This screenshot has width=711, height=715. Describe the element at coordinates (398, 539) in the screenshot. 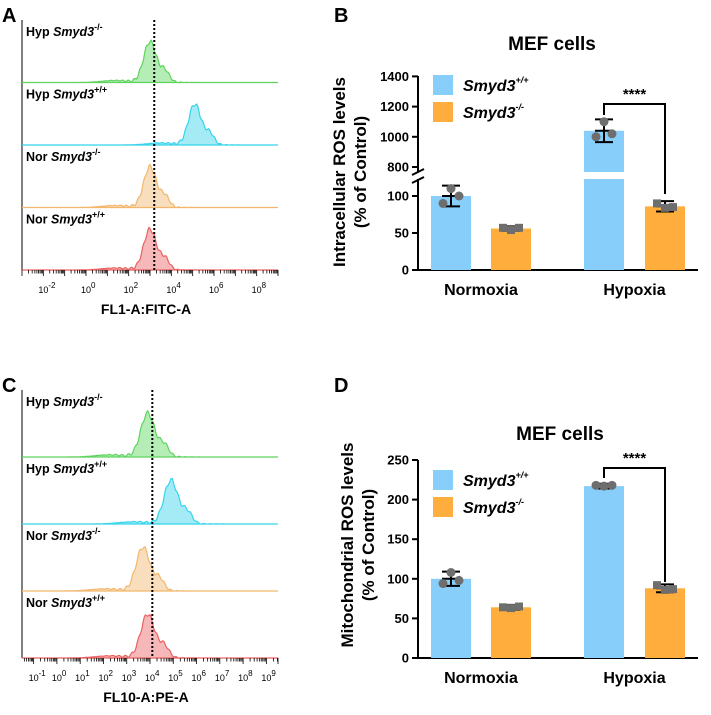

I see `y-tick-label: 150` at that location.